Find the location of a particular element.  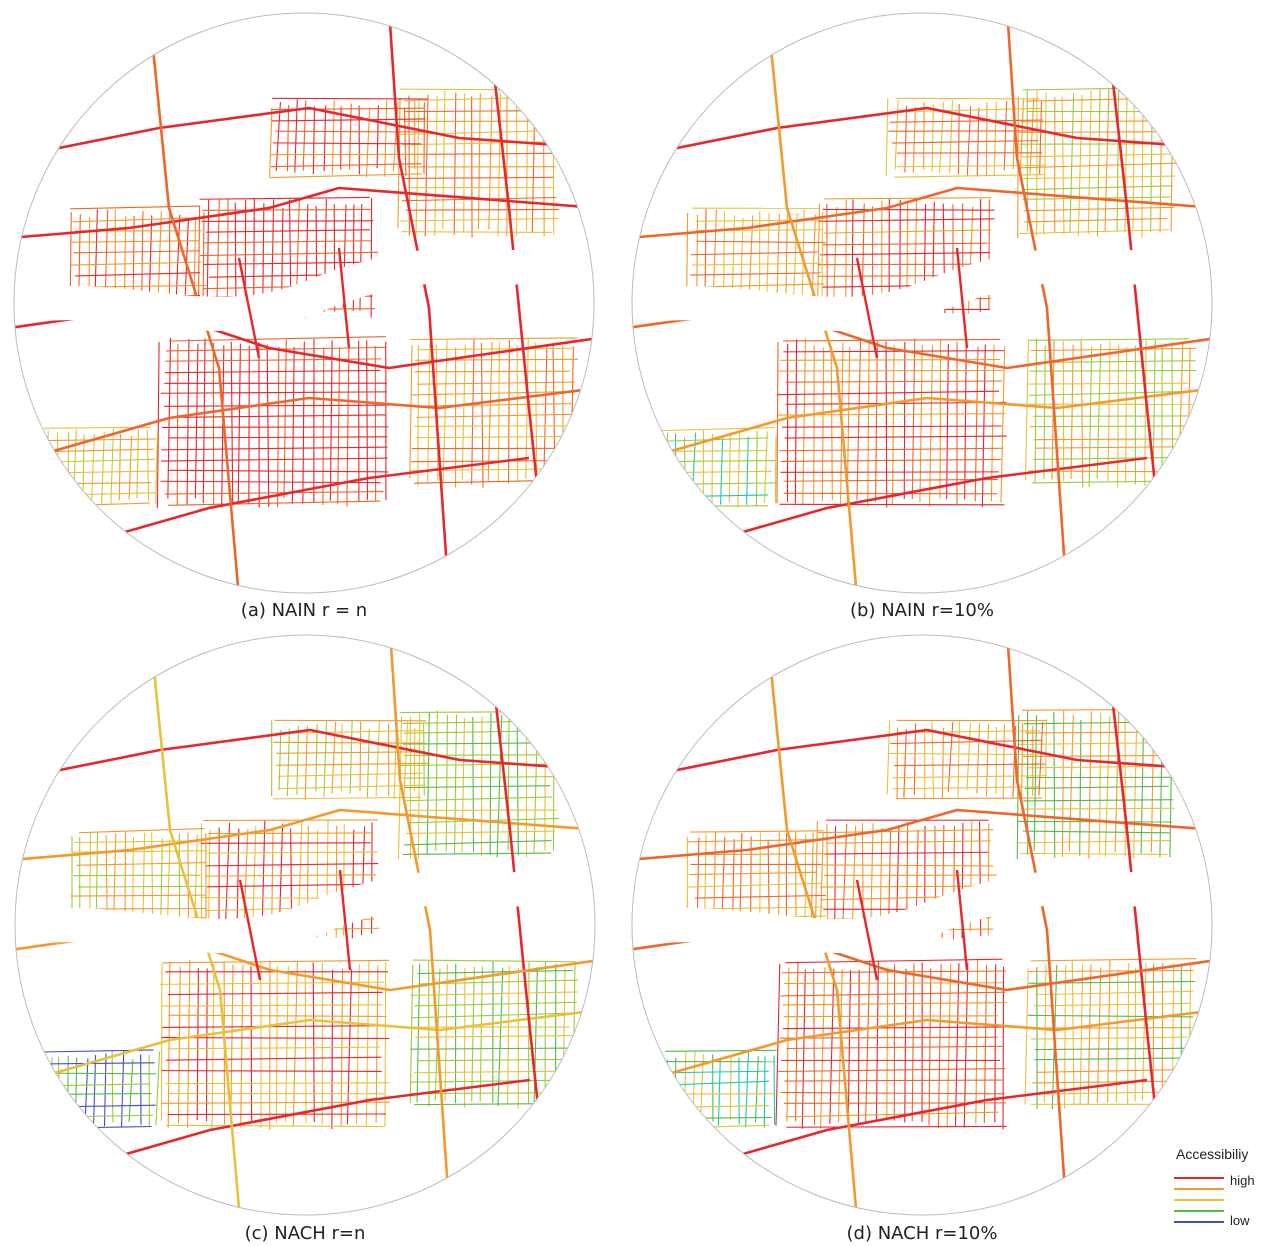

bridge-road is located at coordinates (867, 930).